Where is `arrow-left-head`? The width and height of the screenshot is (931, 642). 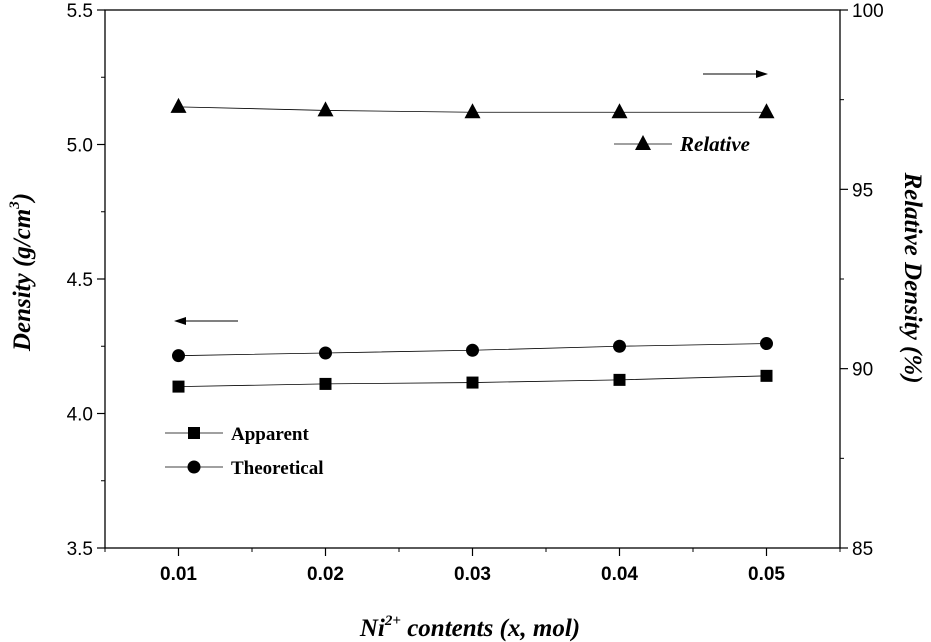 arrow-left-head is located at coordinates (180, 321).